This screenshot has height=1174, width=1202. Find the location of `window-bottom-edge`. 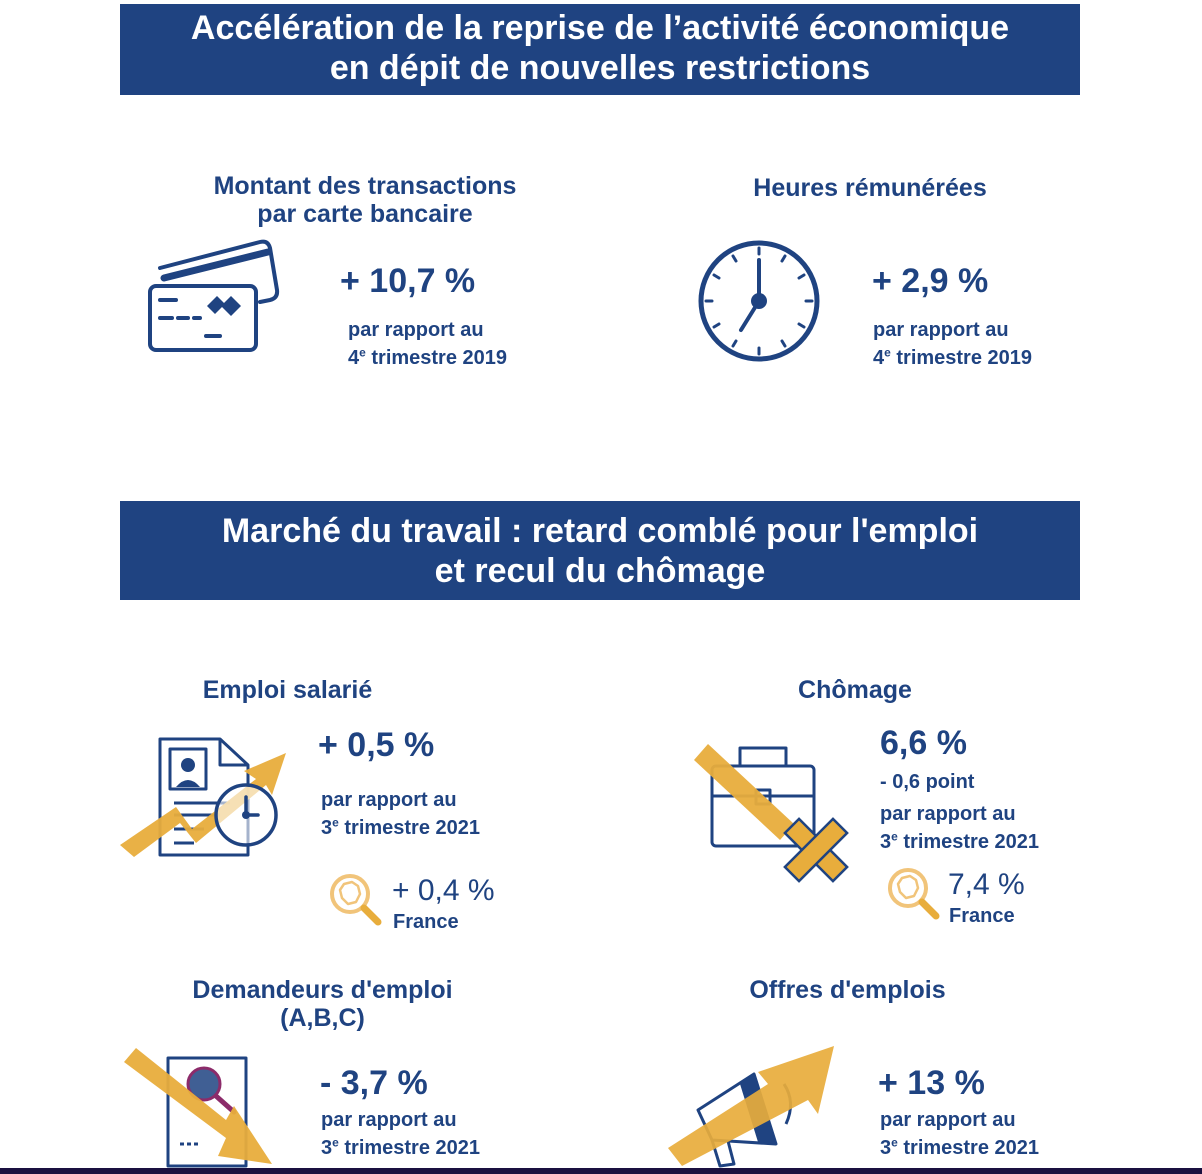

window-bottom-edge is located at coordinates (601, 1171).